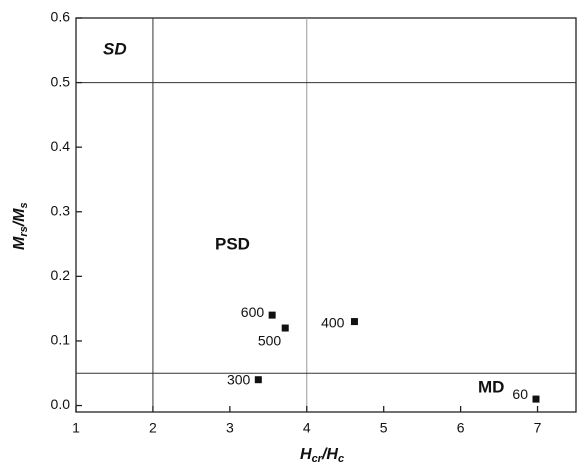  What do you see at coordinates (232, 243) in the screenshot?
I see `region-label: PSD` at bounding box center [232, 243].